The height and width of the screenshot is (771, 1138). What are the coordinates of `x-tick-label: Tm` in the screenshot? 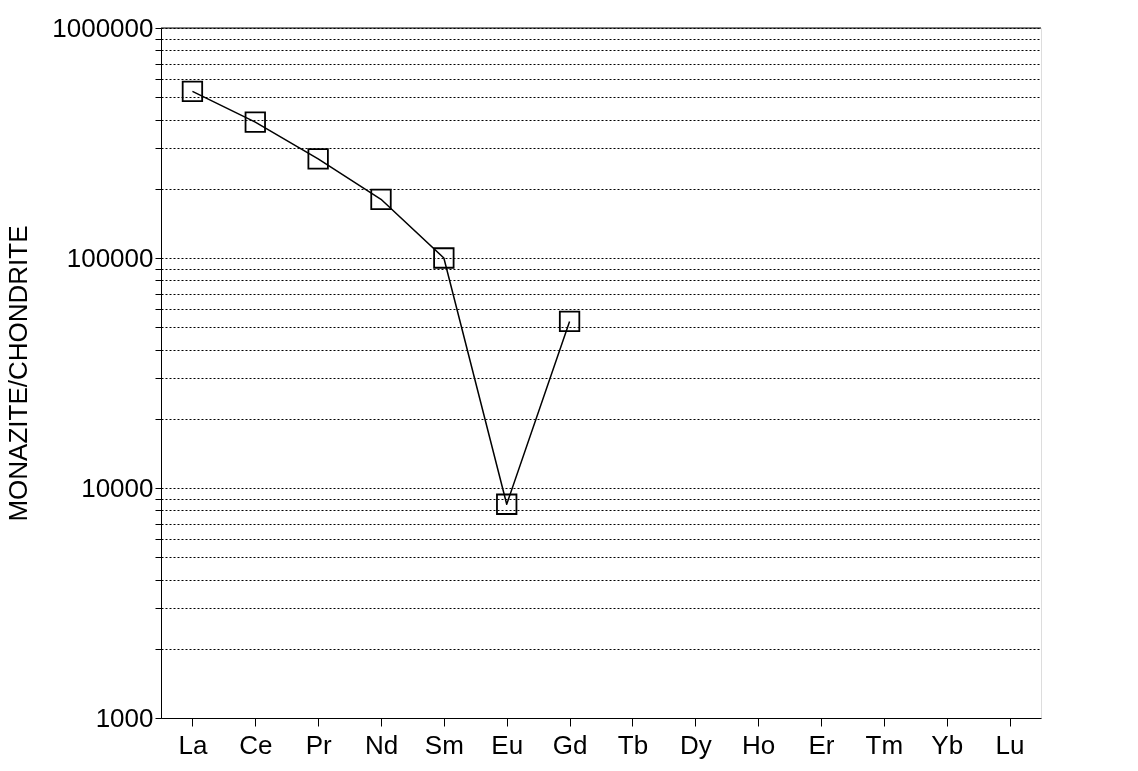 It's located at (884, 744).